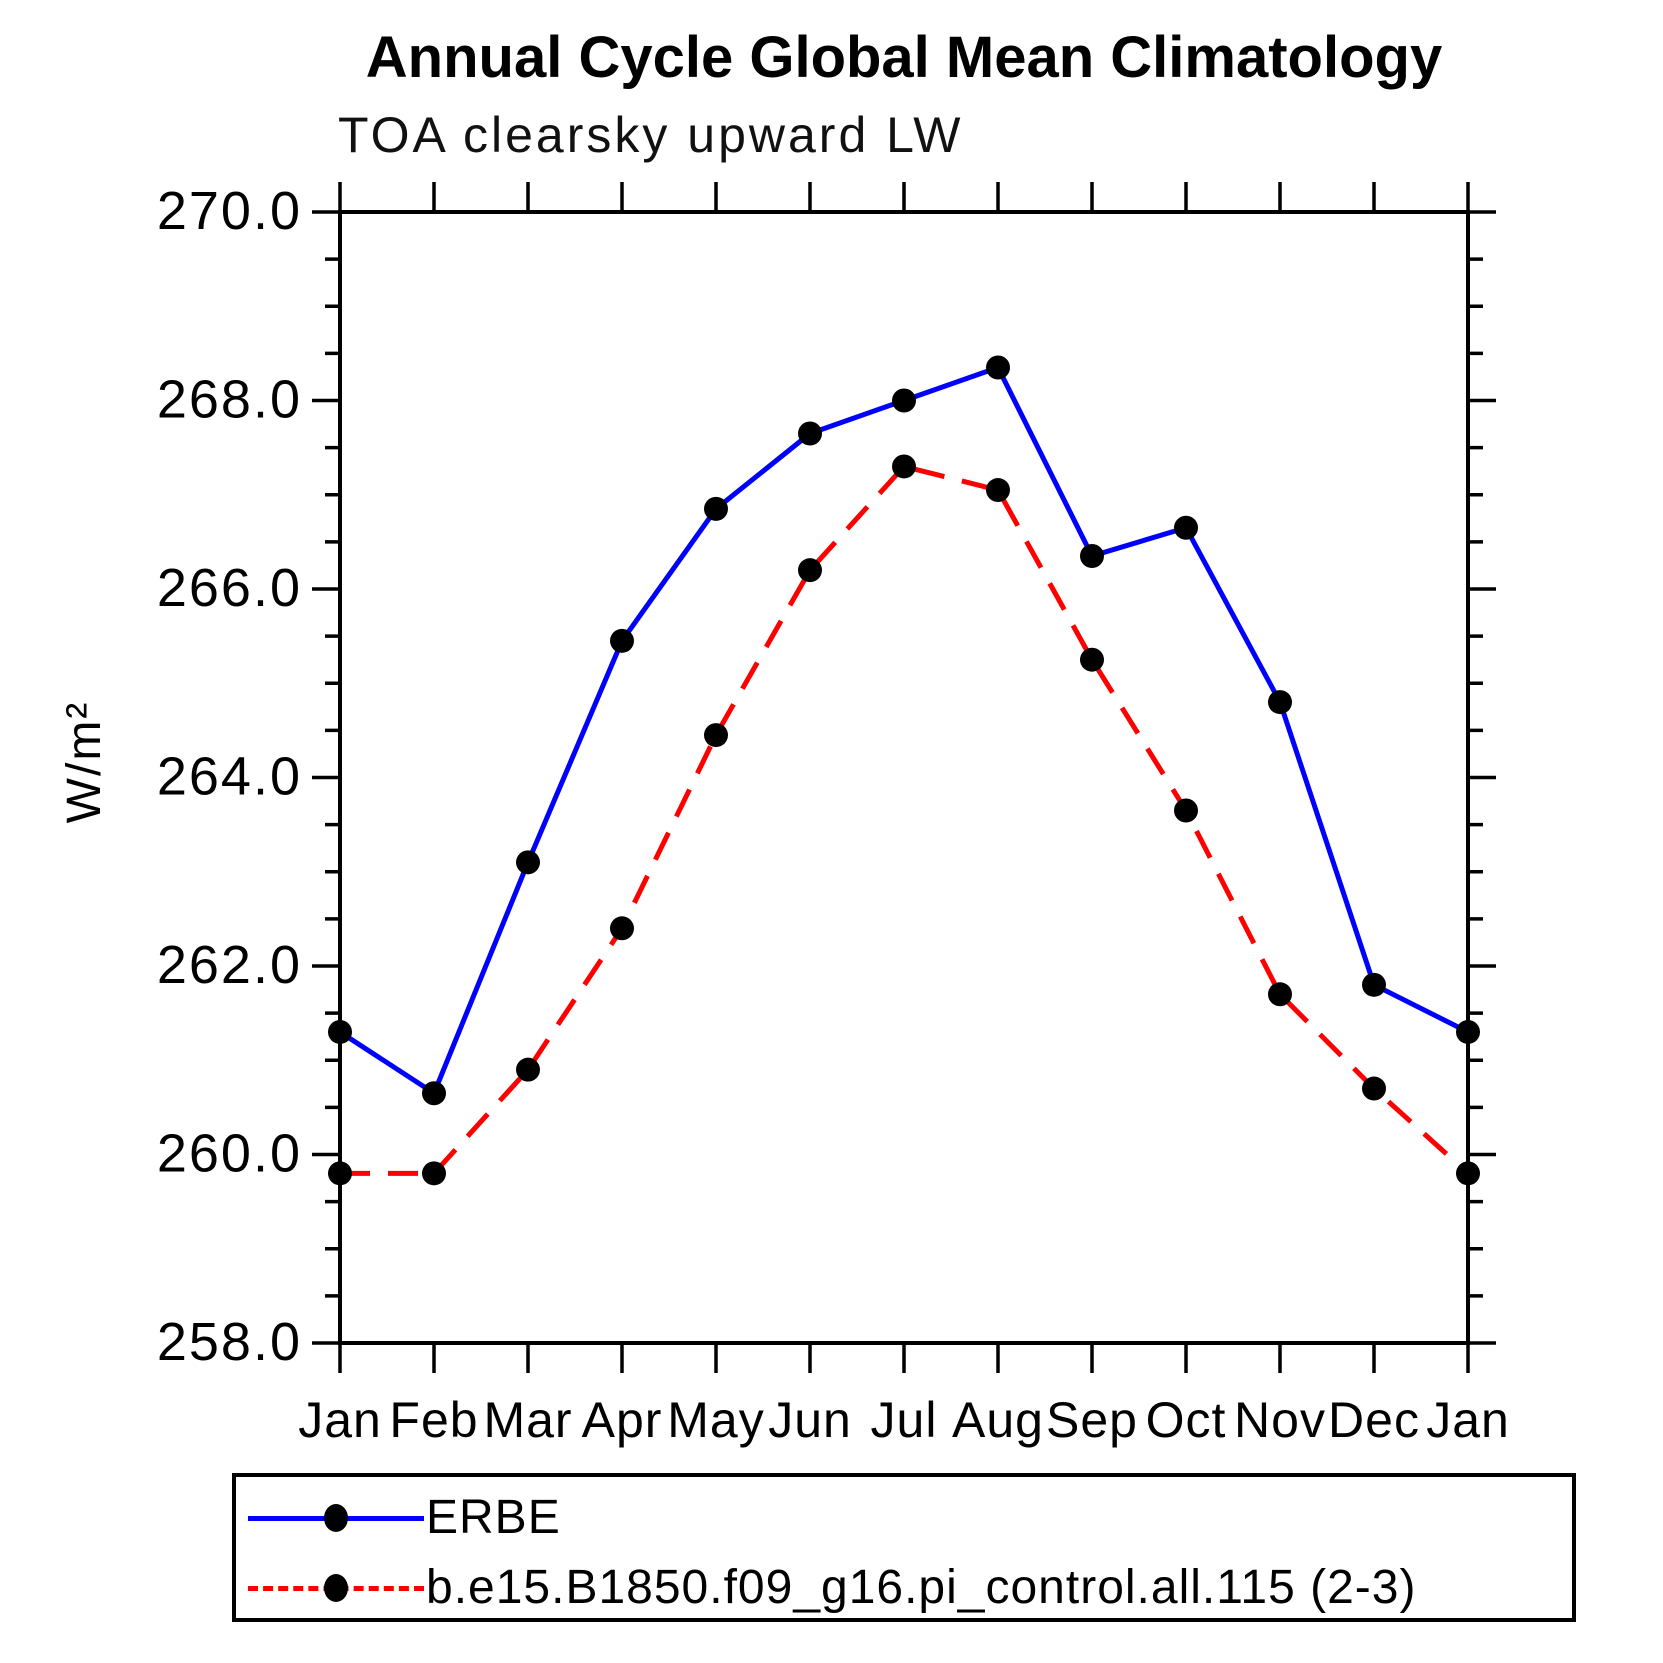 The image size is (1663, 1663). I want to click on y-tick-label: 264.0, so click(229, 777).